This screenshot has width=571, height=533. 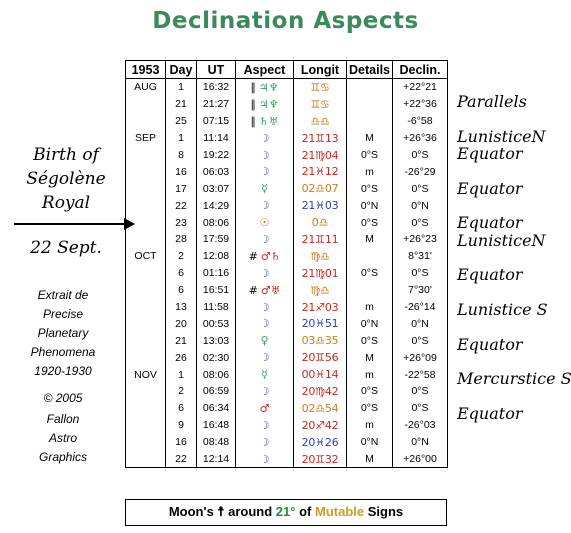 I want to click on planet-symbols: ♂♅, so click(x=270, y=290).